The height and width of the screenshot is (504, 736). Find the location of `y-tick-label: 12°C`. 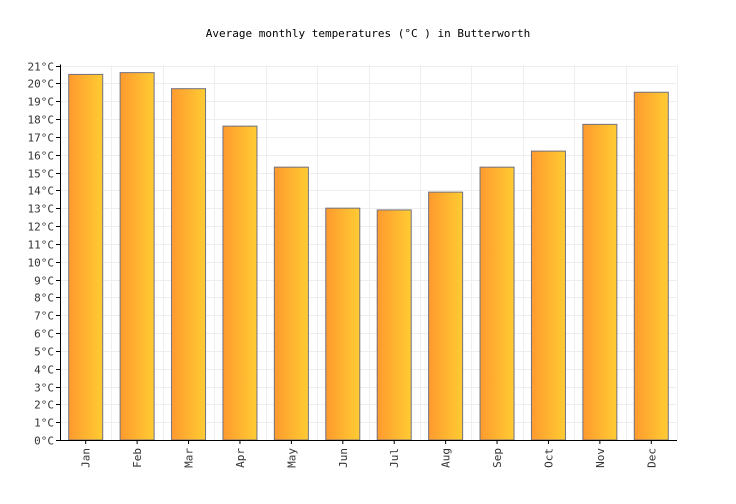

y-tick-label: 12°C is located at coordinates (41, 227).